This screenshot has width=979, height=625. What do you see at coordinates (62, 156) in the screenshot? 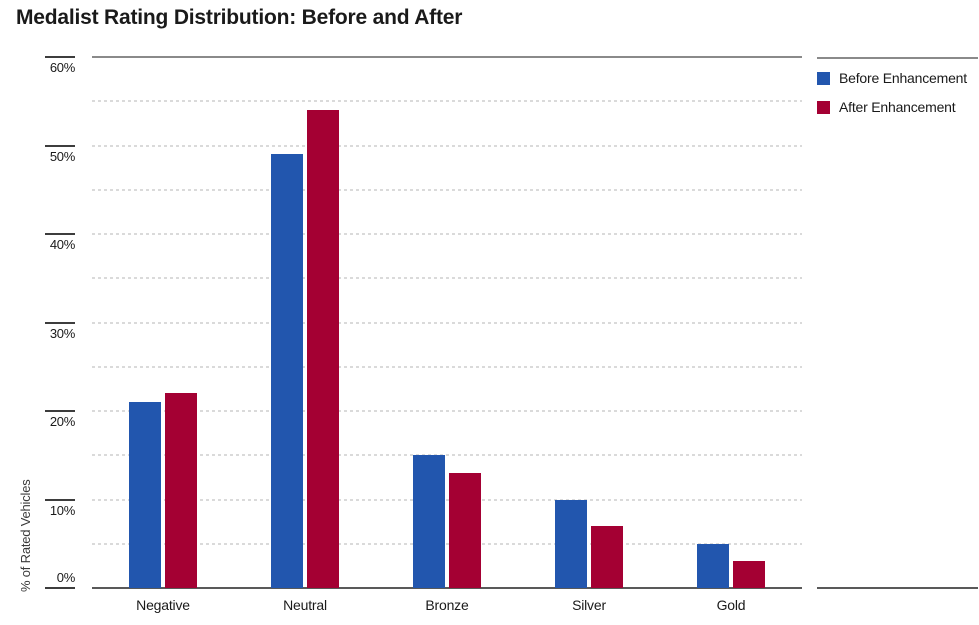
I see `y-tick-label-50pct: 50%` at bounding box center [62, 156].